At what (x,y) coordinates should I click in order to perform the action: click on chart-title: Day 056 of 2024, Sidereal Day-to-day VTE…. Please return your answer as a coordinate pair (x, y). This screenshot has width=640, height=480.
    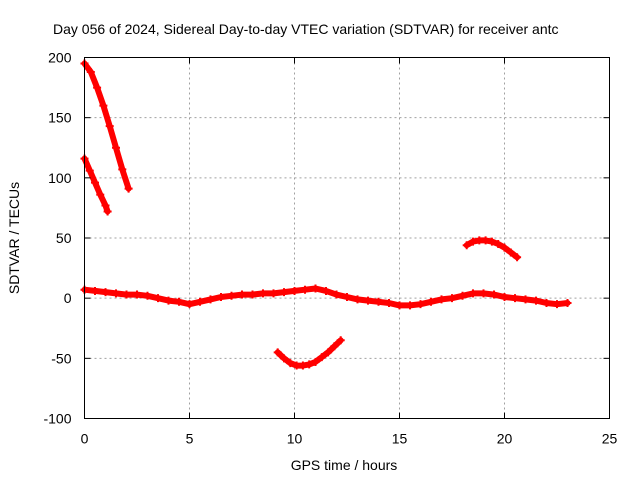
    Looking at the image, I should click on (306, 29).